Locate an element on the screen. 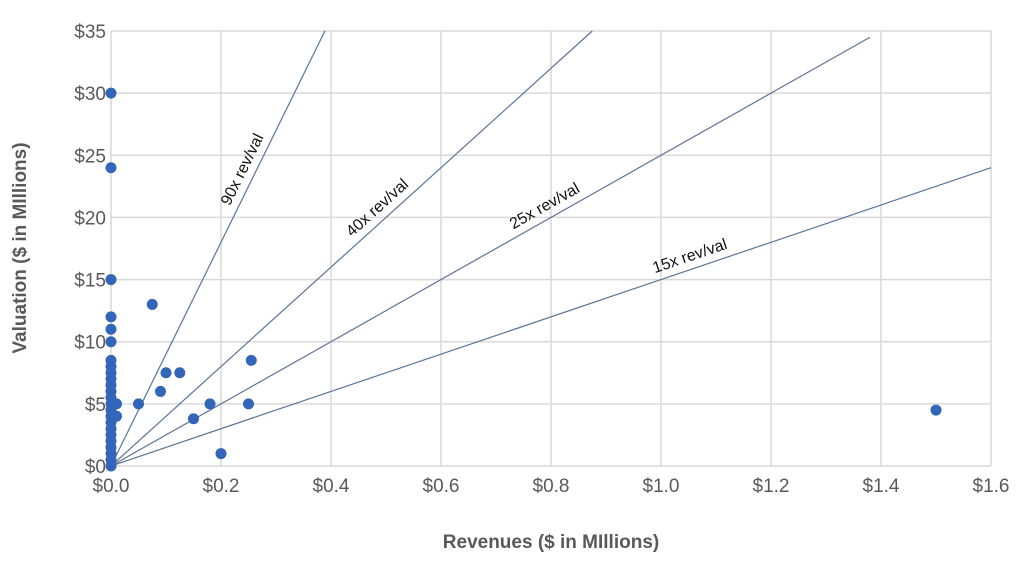 The width and height of the screenshot is (1024, 563). y-tick-label: $5 is located at coordinates (95, 405).